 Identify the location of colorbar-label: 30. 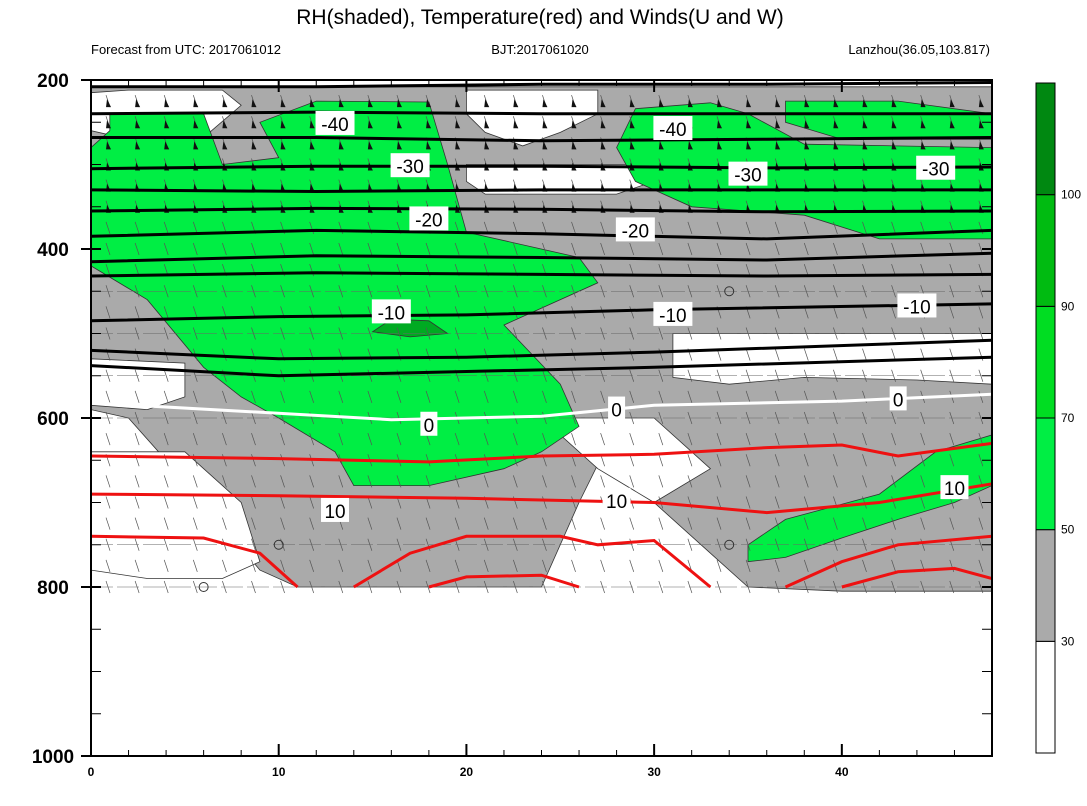
(1068, 641).